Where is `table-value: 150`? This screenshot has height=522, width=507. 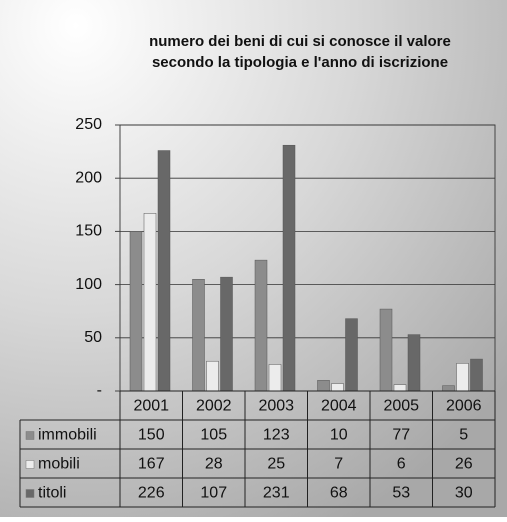
table-value: 150 is located at coordinates (151, 435).